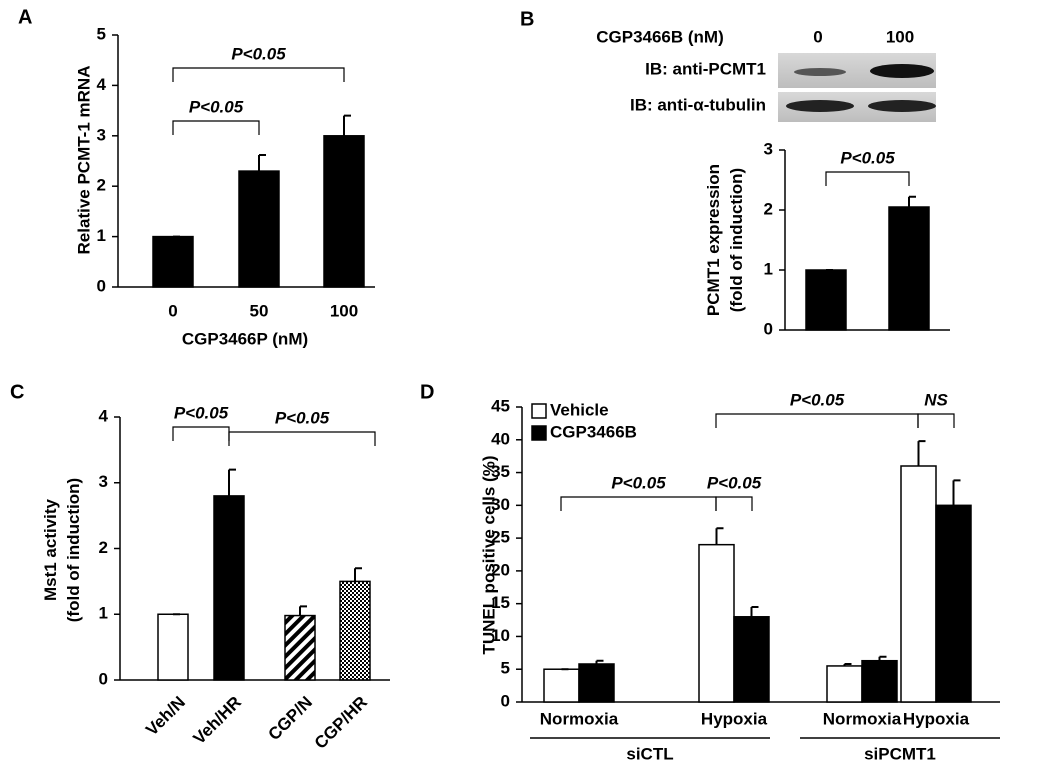 This screenshot has height=767, width=1050. What do you see at coordinates (900, 36) in the screenshot?
I see `lane-label: 100` at bounding box center [900, 36].